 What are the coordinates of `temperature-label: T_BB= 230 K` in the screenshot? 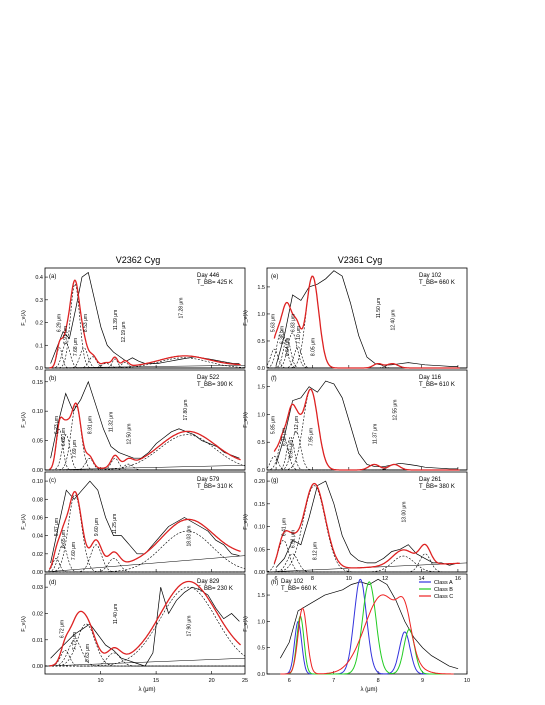 It's located at (215, 589).